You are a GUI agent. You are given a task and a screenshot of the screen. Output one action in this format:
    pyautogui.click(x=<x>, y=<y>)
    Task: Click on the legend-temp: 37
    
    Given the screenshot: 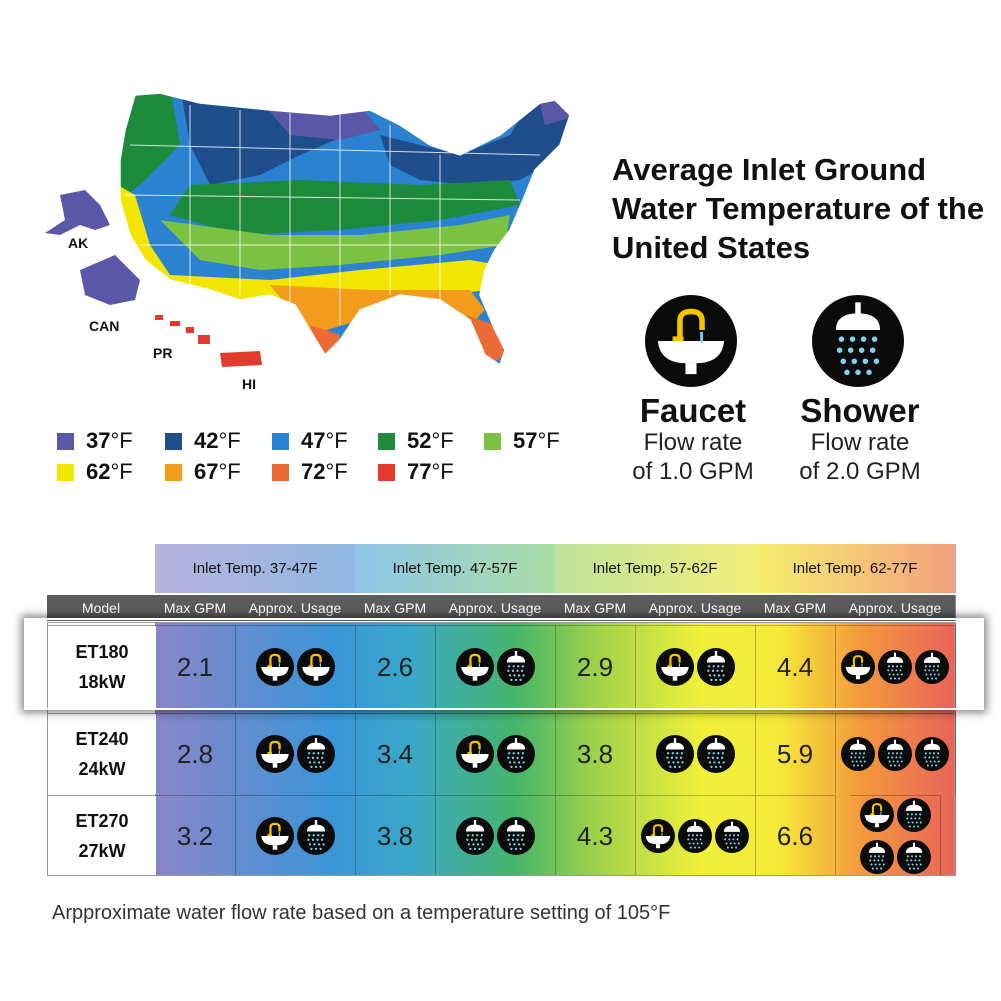 What is the action you would take?
    pyautogui.click(x=98, y=440)
    